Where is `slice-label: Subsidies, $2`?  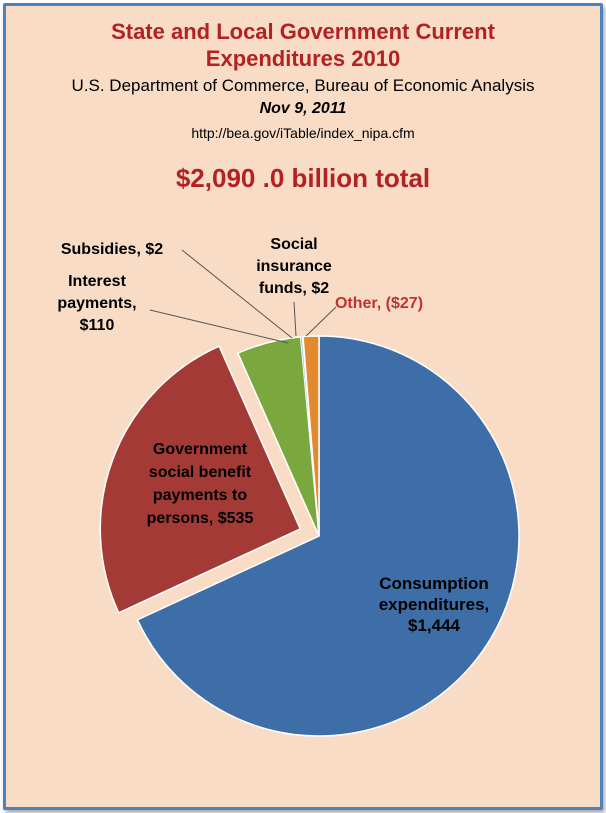
slice-label: Subsidies, $2 is located at coordinates (112, 249).